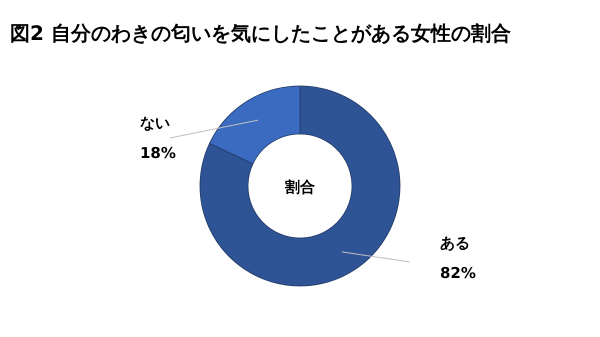 The image size is (600, 337). What do you see at coordinates (260, 33) in the screenshot?
I see `chart-title: 図2 自分のわきの匂いを気にしたことがある女性の割合` at bounding box center [260, 33].